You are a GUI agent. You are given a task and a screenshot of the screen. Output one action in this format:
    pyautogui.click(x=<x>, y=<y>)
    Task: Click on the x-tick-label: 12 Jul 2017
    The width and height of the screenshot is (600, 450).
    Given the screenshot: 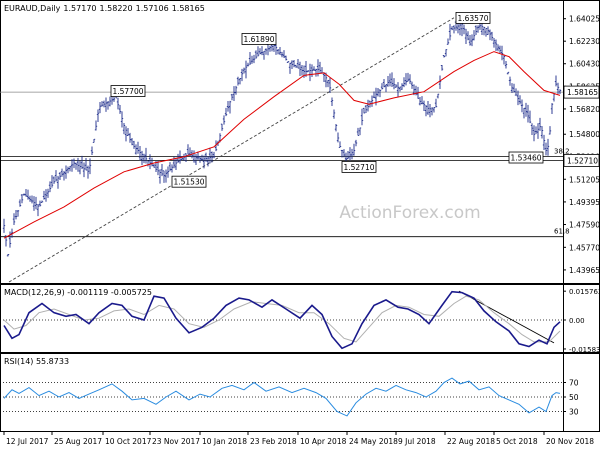 What is the action you would take?
    pyautogui.click(x=27, y=441)
    